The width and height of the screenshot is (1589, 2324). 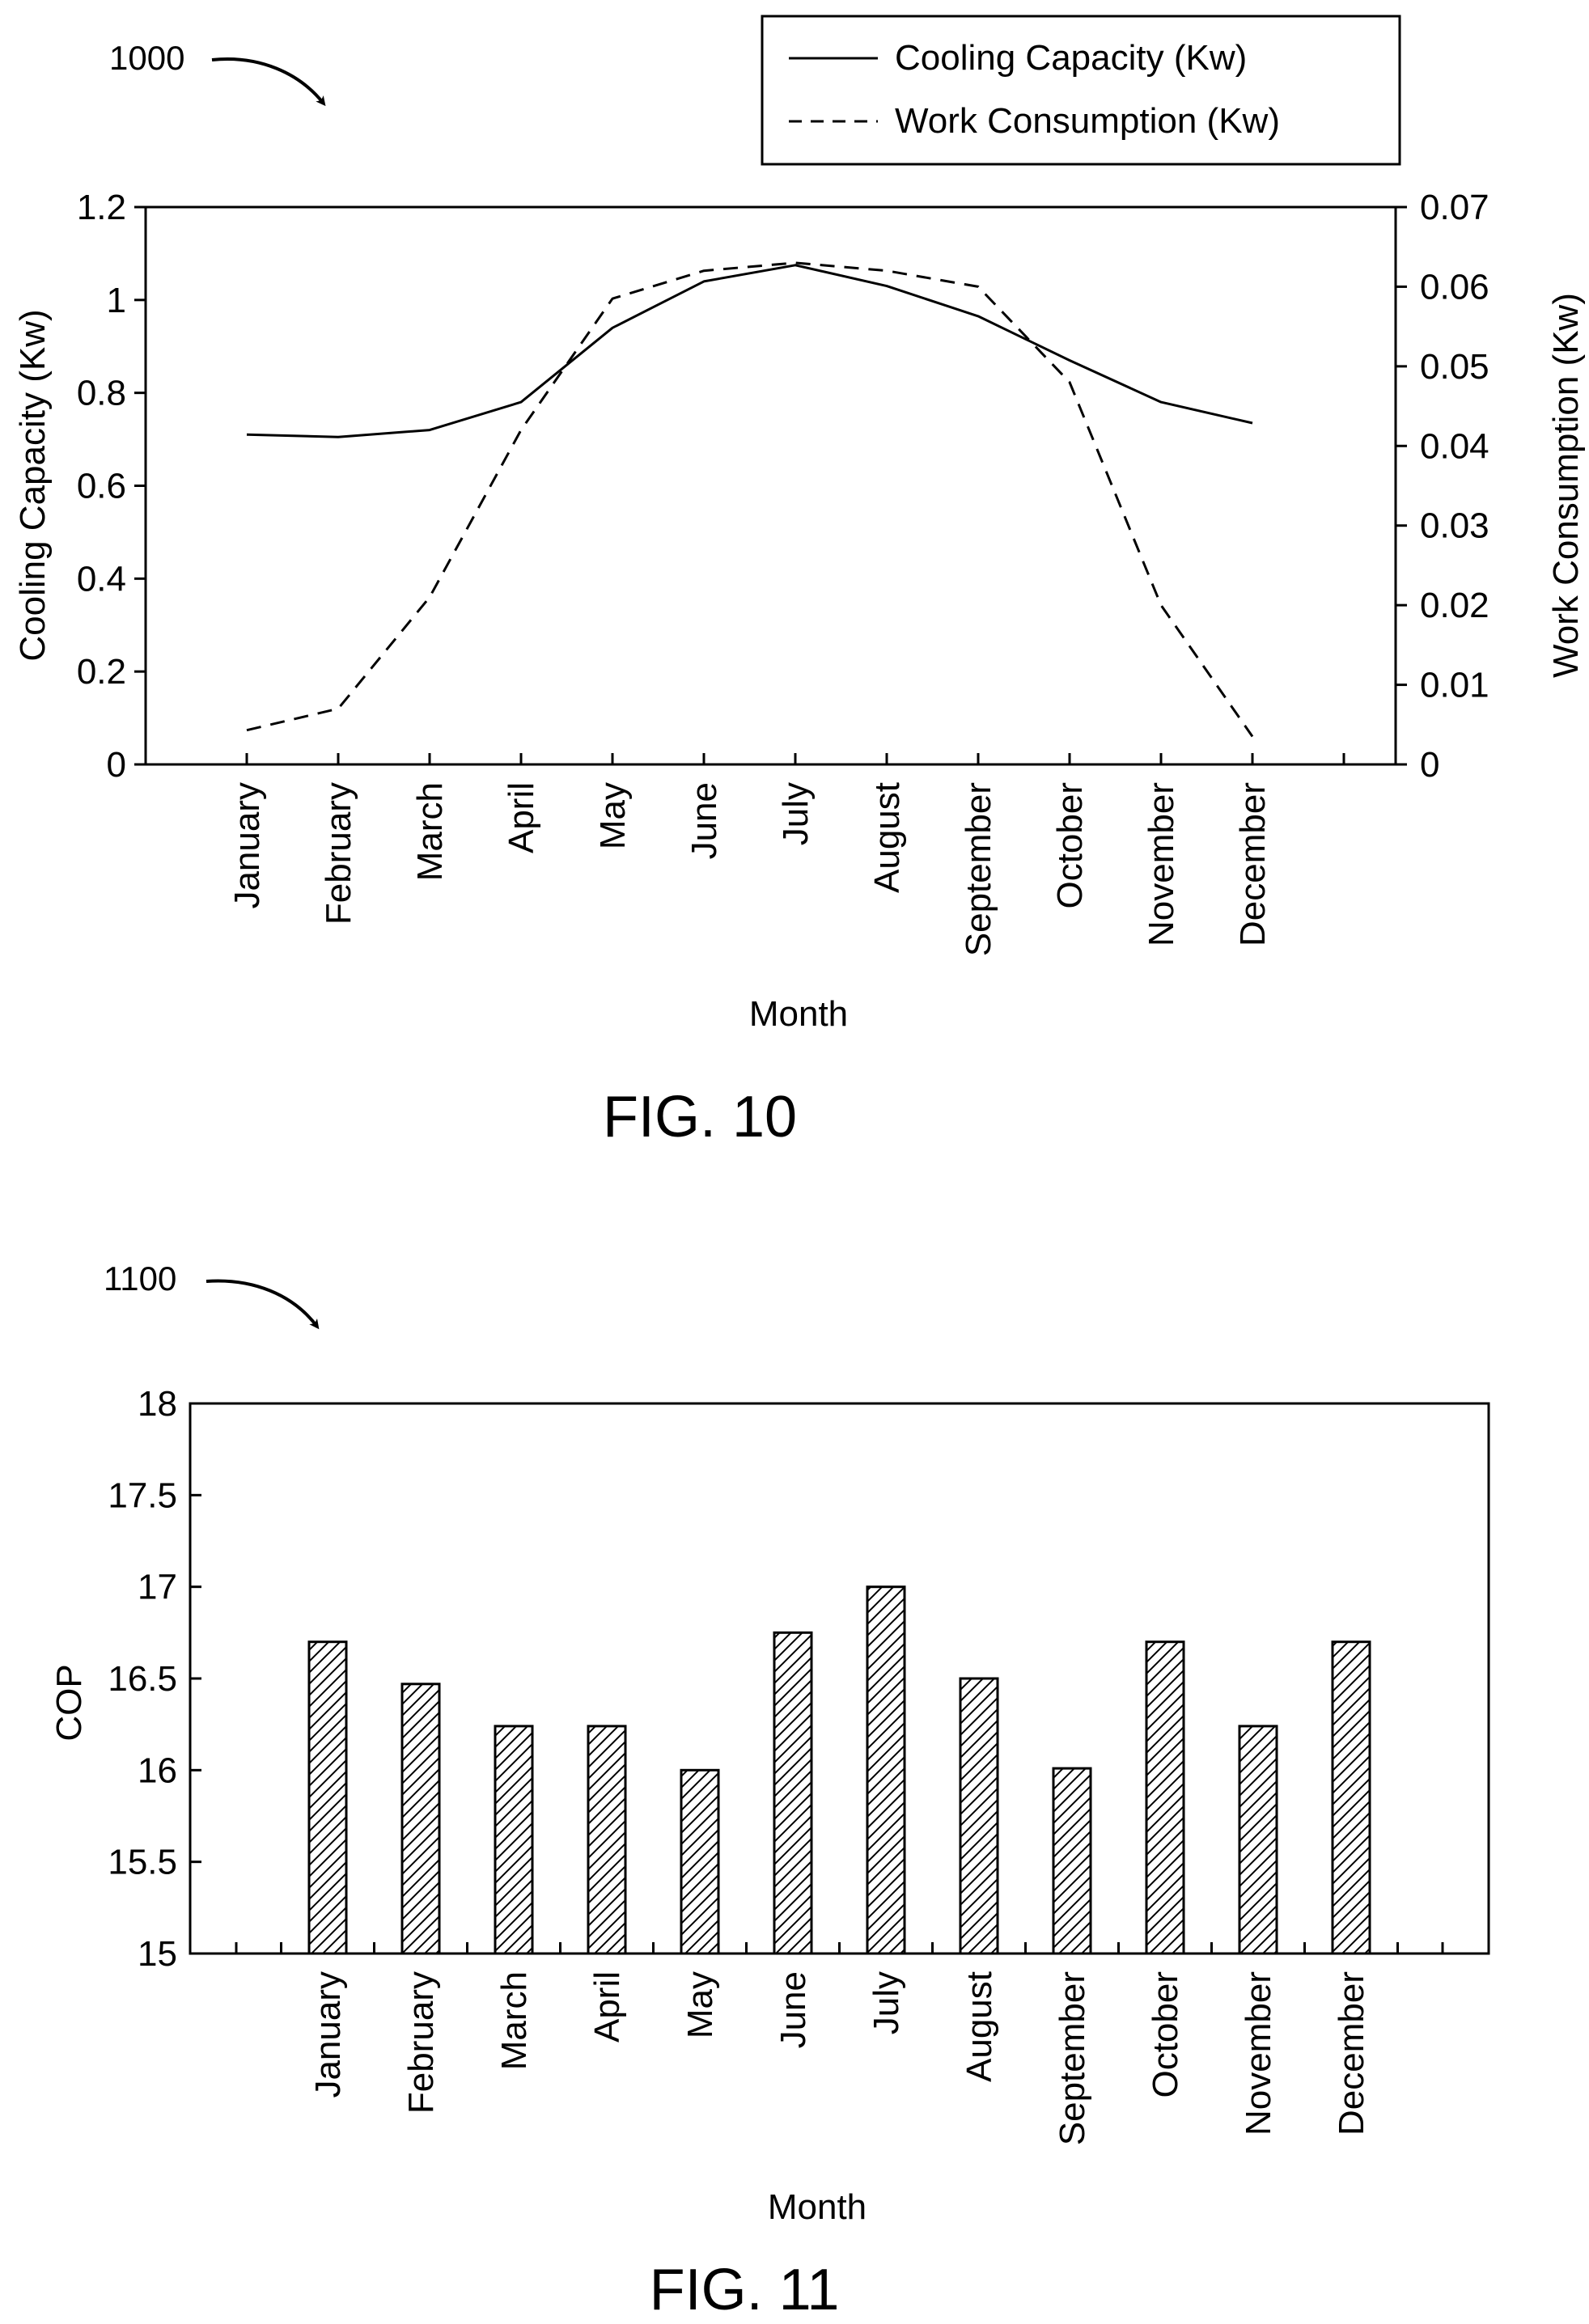 What do you see at coordinates (798, 1014) in the screenshot?
I see `fig10-x-axis-title: Month` at bounding box center [798, 1014].